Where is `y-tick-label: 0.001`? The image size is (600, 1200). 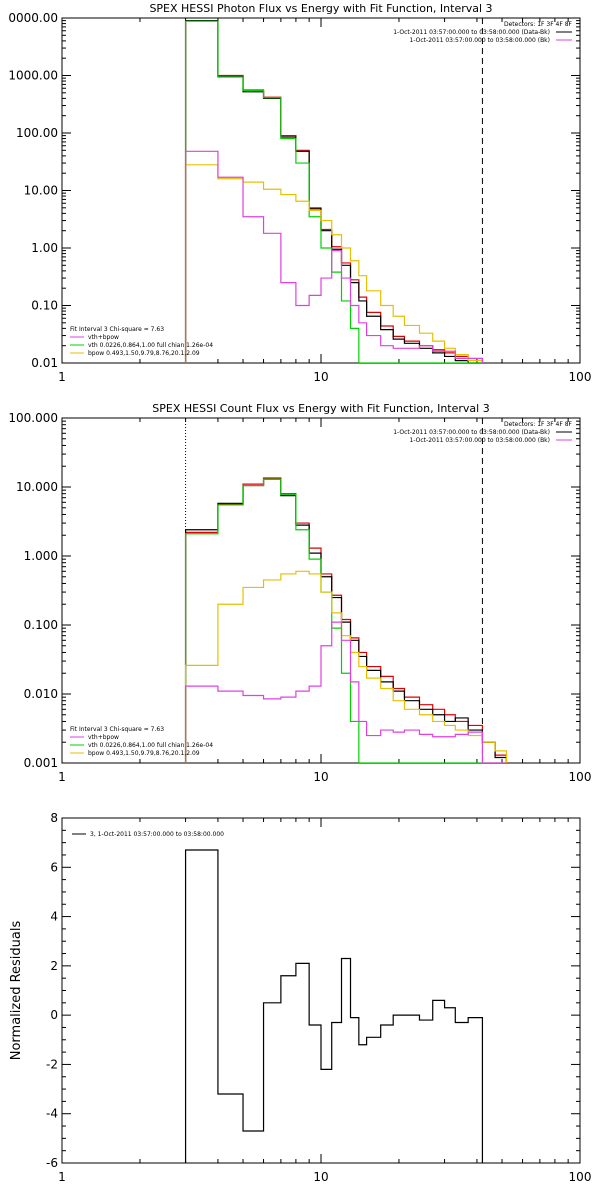 y-tick-label: 0.001 is located at coordinates (41, 763).